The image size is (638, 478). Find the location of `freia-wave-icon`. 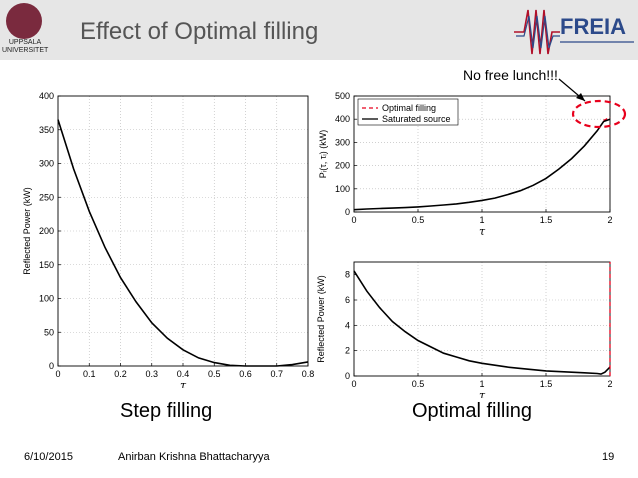

freia-wave-icon is located at coordinates (537, 32).